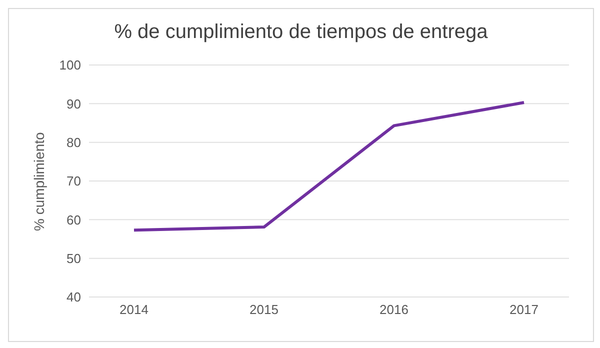  I want to click on x-tick-label: 2014, so click(134, 310).